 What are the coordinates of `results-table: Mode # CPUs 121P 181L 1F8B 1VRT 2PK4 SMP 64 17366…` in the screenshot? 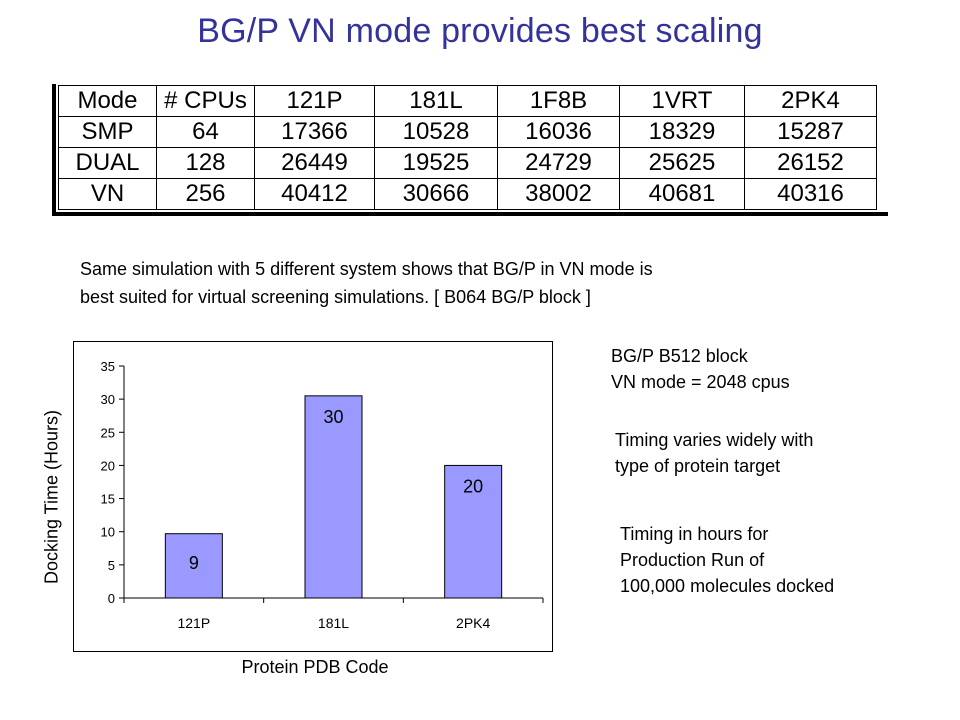 It's located at (467, 147).